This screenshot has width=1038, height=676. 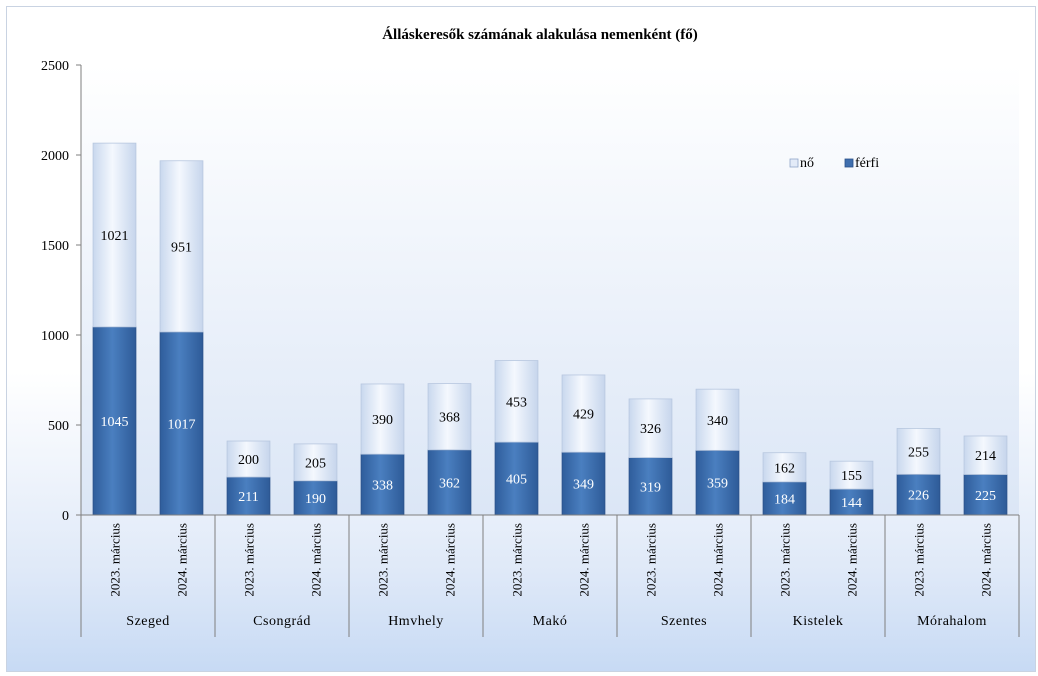 I want to click on data-label: 319, so click(x=650, y=487).